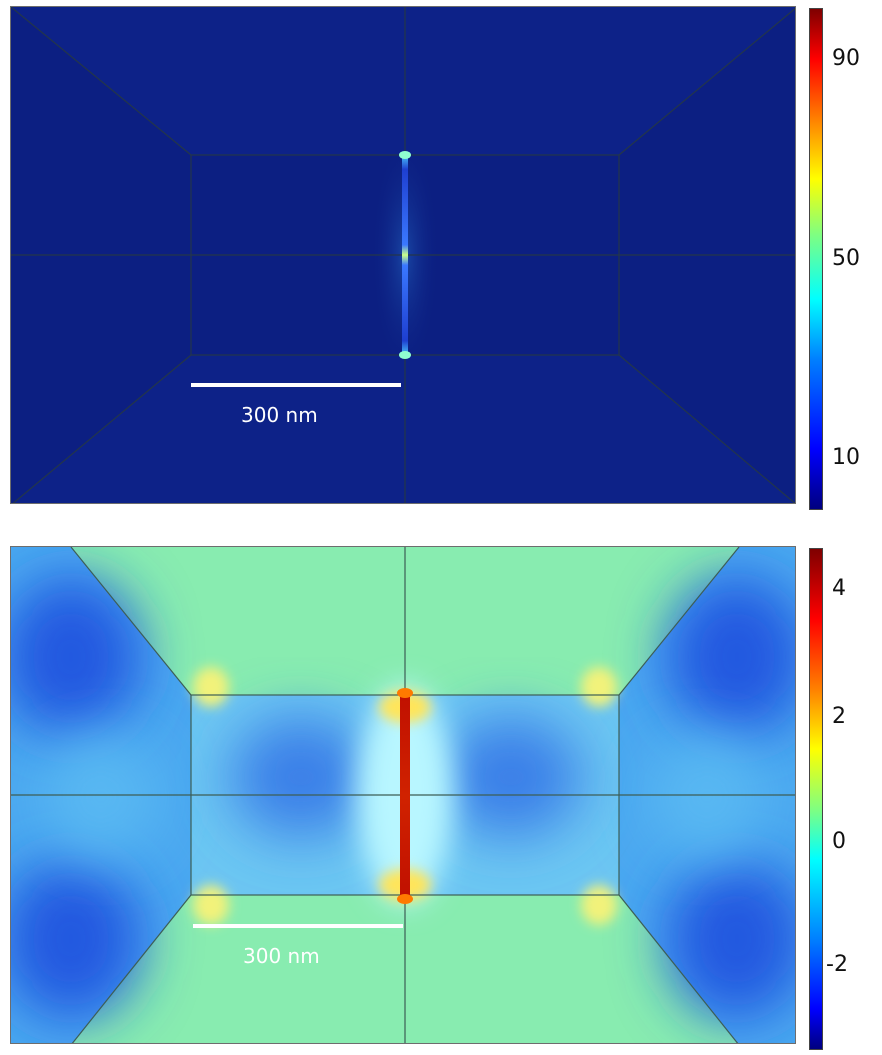 The width and height of the screenshot is (882, 1055). Describe the element at coordinates (839, 716) in the screenshot. I see `bottom-colorbar-tick-2: 2` at that location.